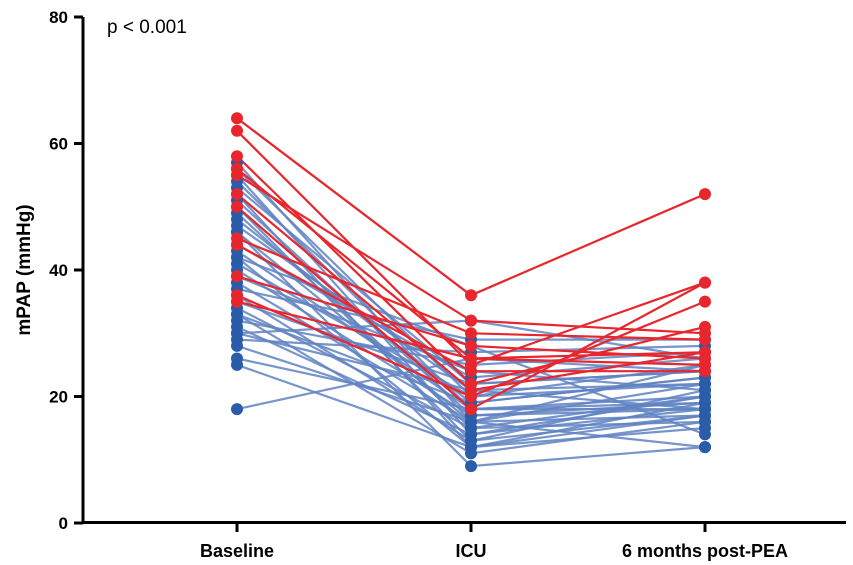  Describe the element at coordinates (237, 551) in the screenshot. I see `x-category-label-0: Baseline` at that location.